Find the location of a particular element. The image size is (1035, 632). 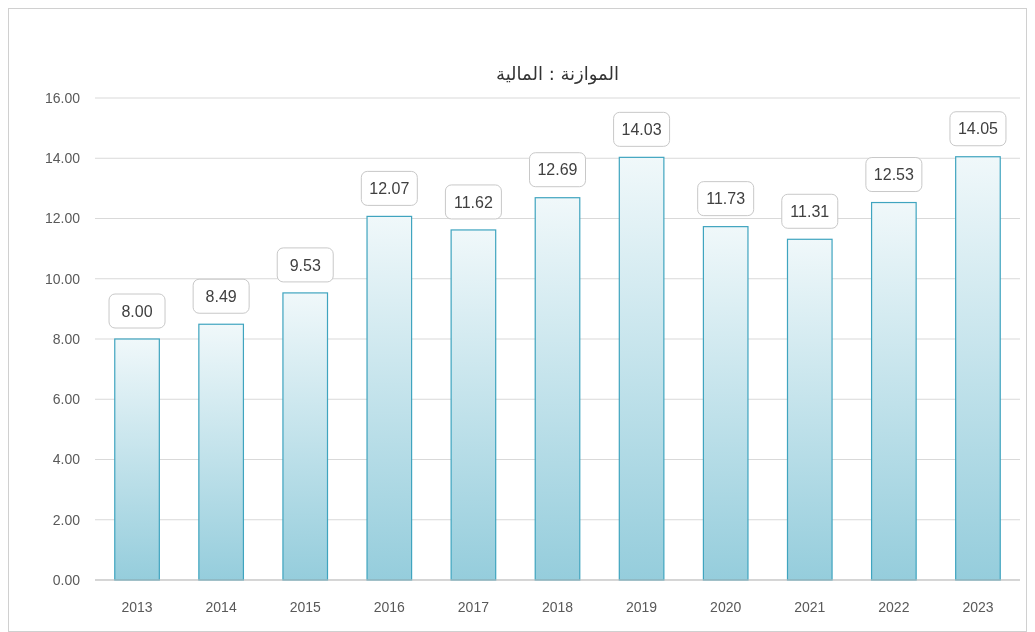

y-tick-label: 6.00 is located at coordinates (66, 399).